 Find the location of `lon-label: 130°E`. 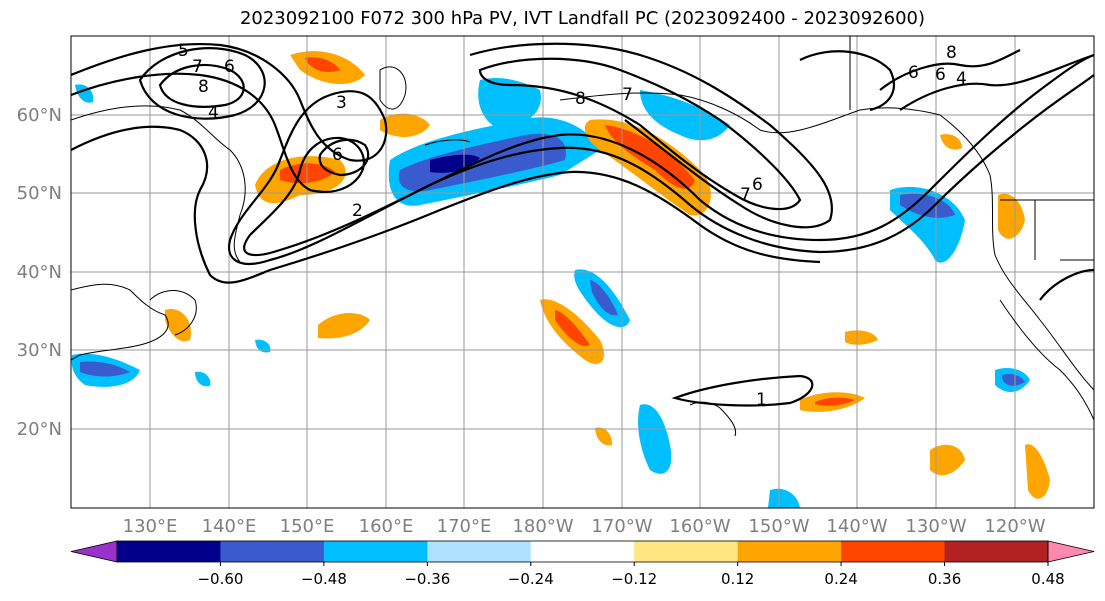

lon-label: 130°E is located at coordinates (150, 526).